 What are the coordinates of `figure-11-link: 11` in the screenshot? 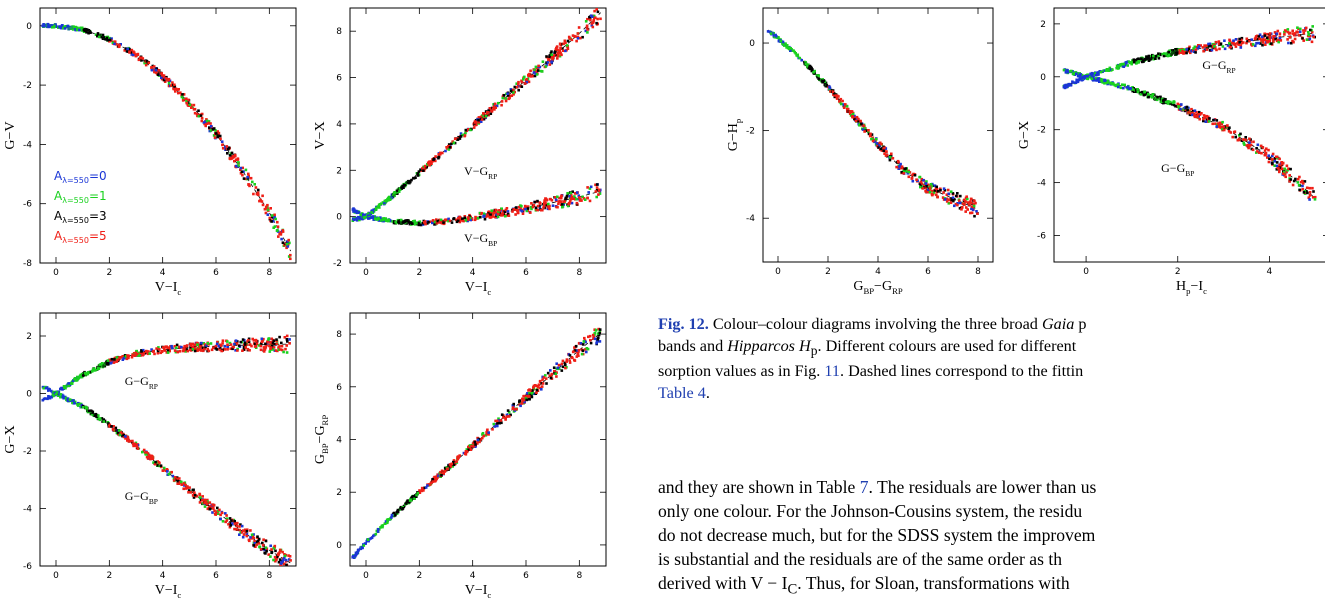 It's located at (832, 371).